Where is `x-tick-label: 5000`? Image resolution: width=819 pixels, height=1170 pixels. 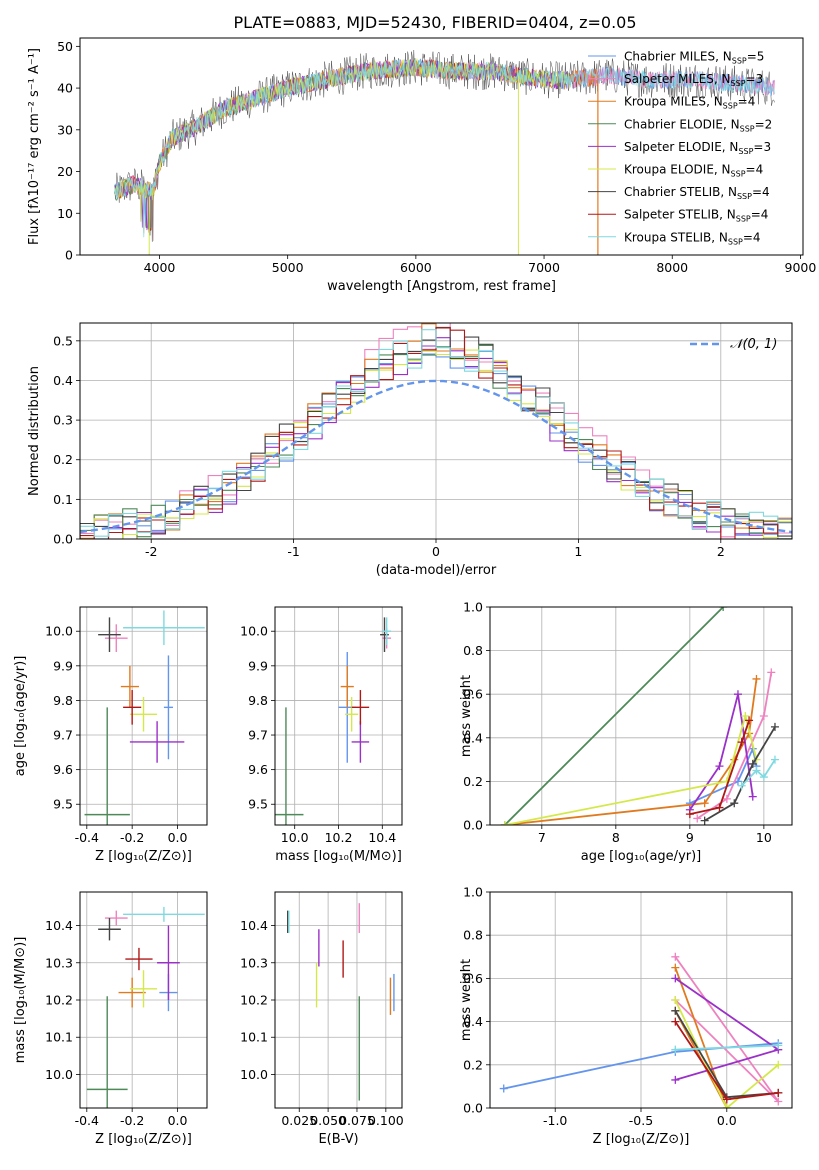
x-tick-label: 5000 is located at coordinates (288, 267).